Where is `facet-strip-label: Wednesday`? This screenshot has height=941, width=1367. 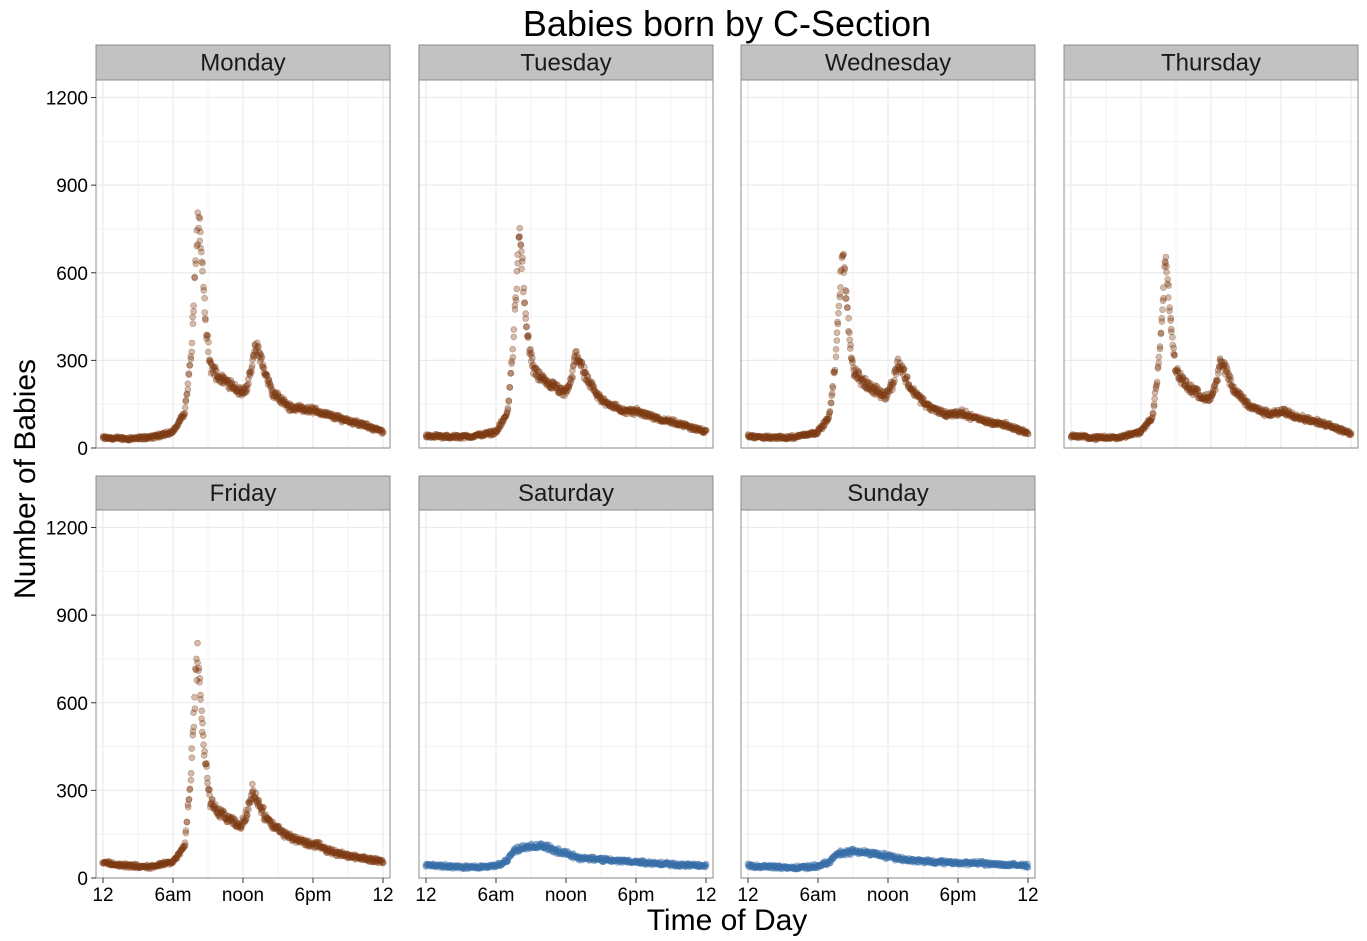 facet-strip-label: Wednesday is located at coordinates (888, 63).